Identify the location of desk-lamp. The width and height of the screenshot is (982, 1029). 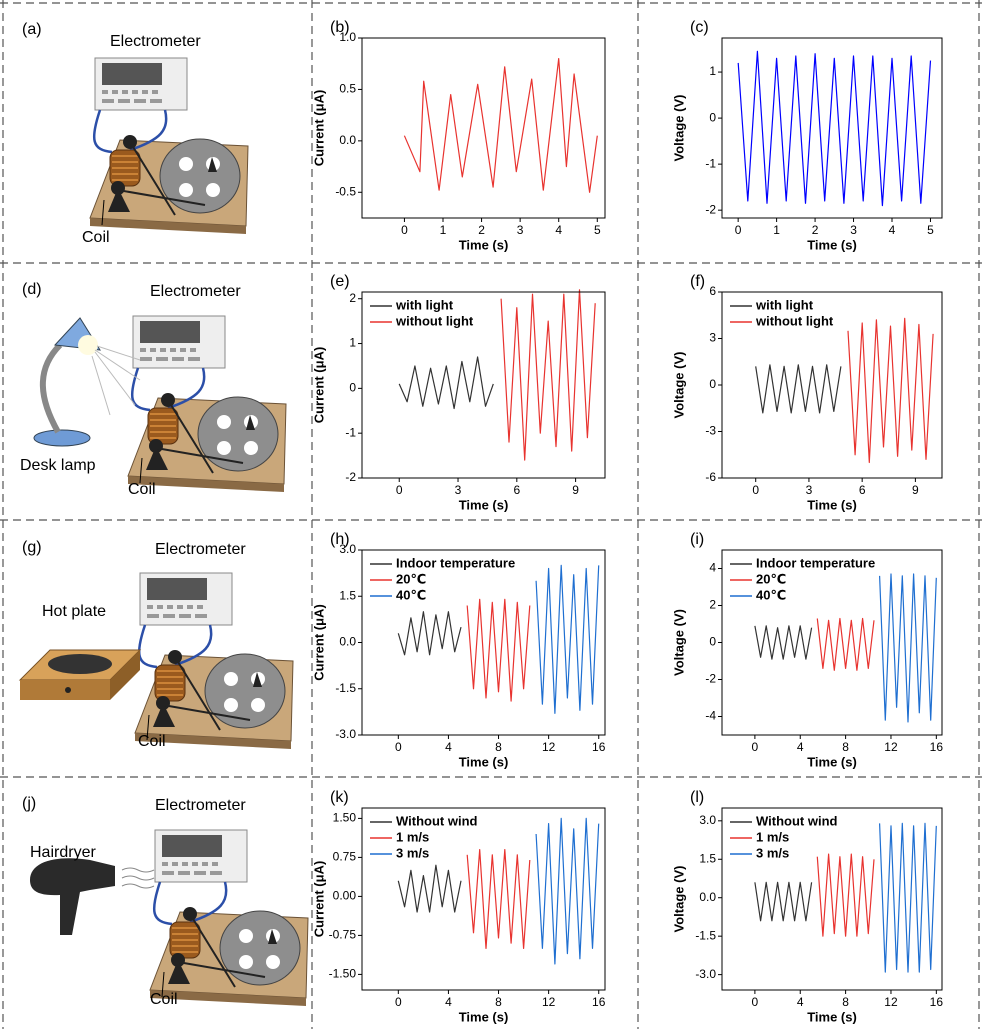
(87, 382).